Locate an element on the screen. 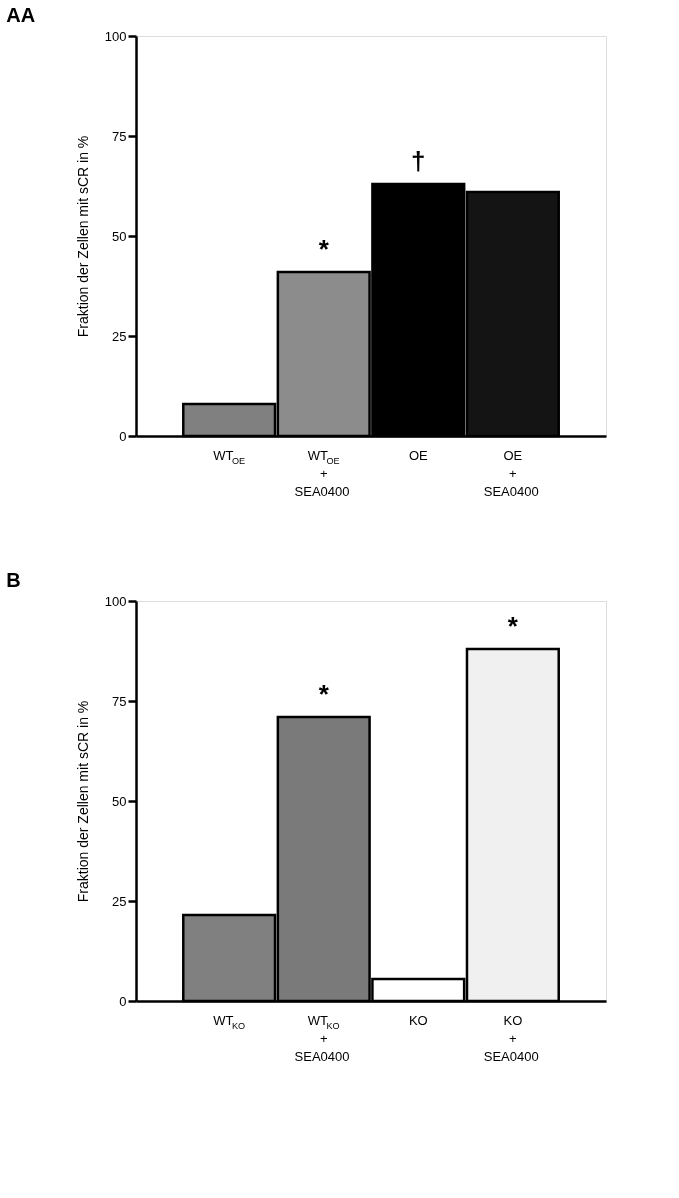 This screenshot has width=679, height=1198. x-tick-label: OE + SEA0400 is located at coordinates (511, 473).